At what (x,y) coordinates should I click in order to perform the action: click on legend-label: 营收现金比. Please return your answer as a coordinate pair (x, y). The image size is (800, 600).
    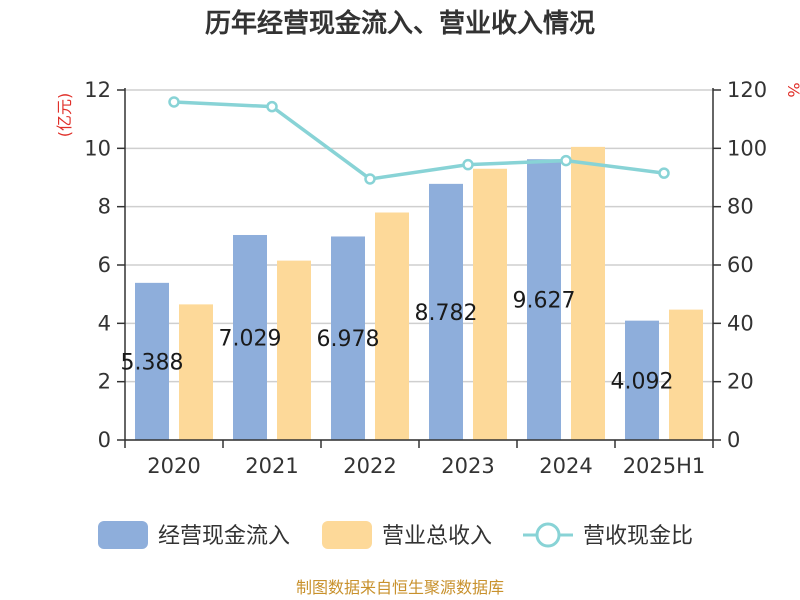
    Looking at the image, I should click on (638, 536).